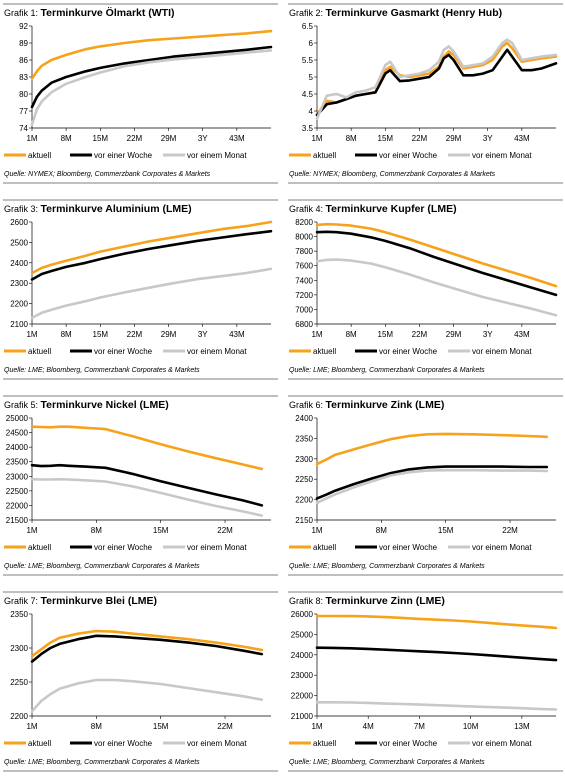  Describe the element at coordinates (308, 128) in the screenshot. I see `y-tick-label: 3.5` at that location.